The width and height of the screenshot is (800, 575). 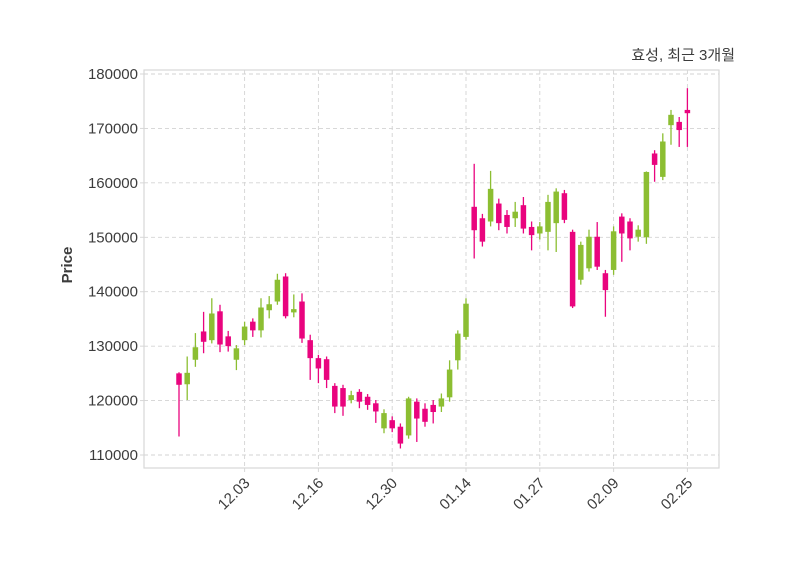 What do you see at coordinates (113, 74) in the screenshot?
I see `y-tick-label: 180000` at bounding box center [113, 74].